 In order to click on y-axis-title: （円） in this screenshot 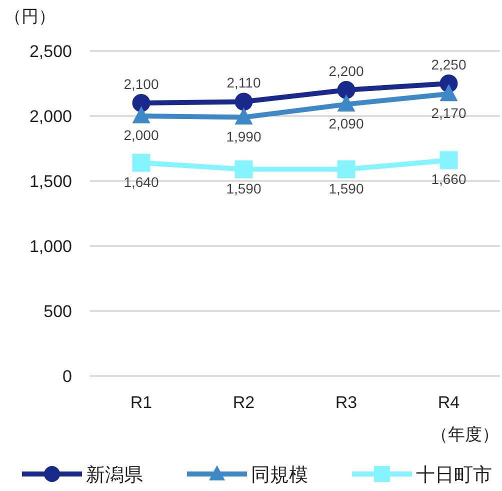, I will do `click(30, 16)`.